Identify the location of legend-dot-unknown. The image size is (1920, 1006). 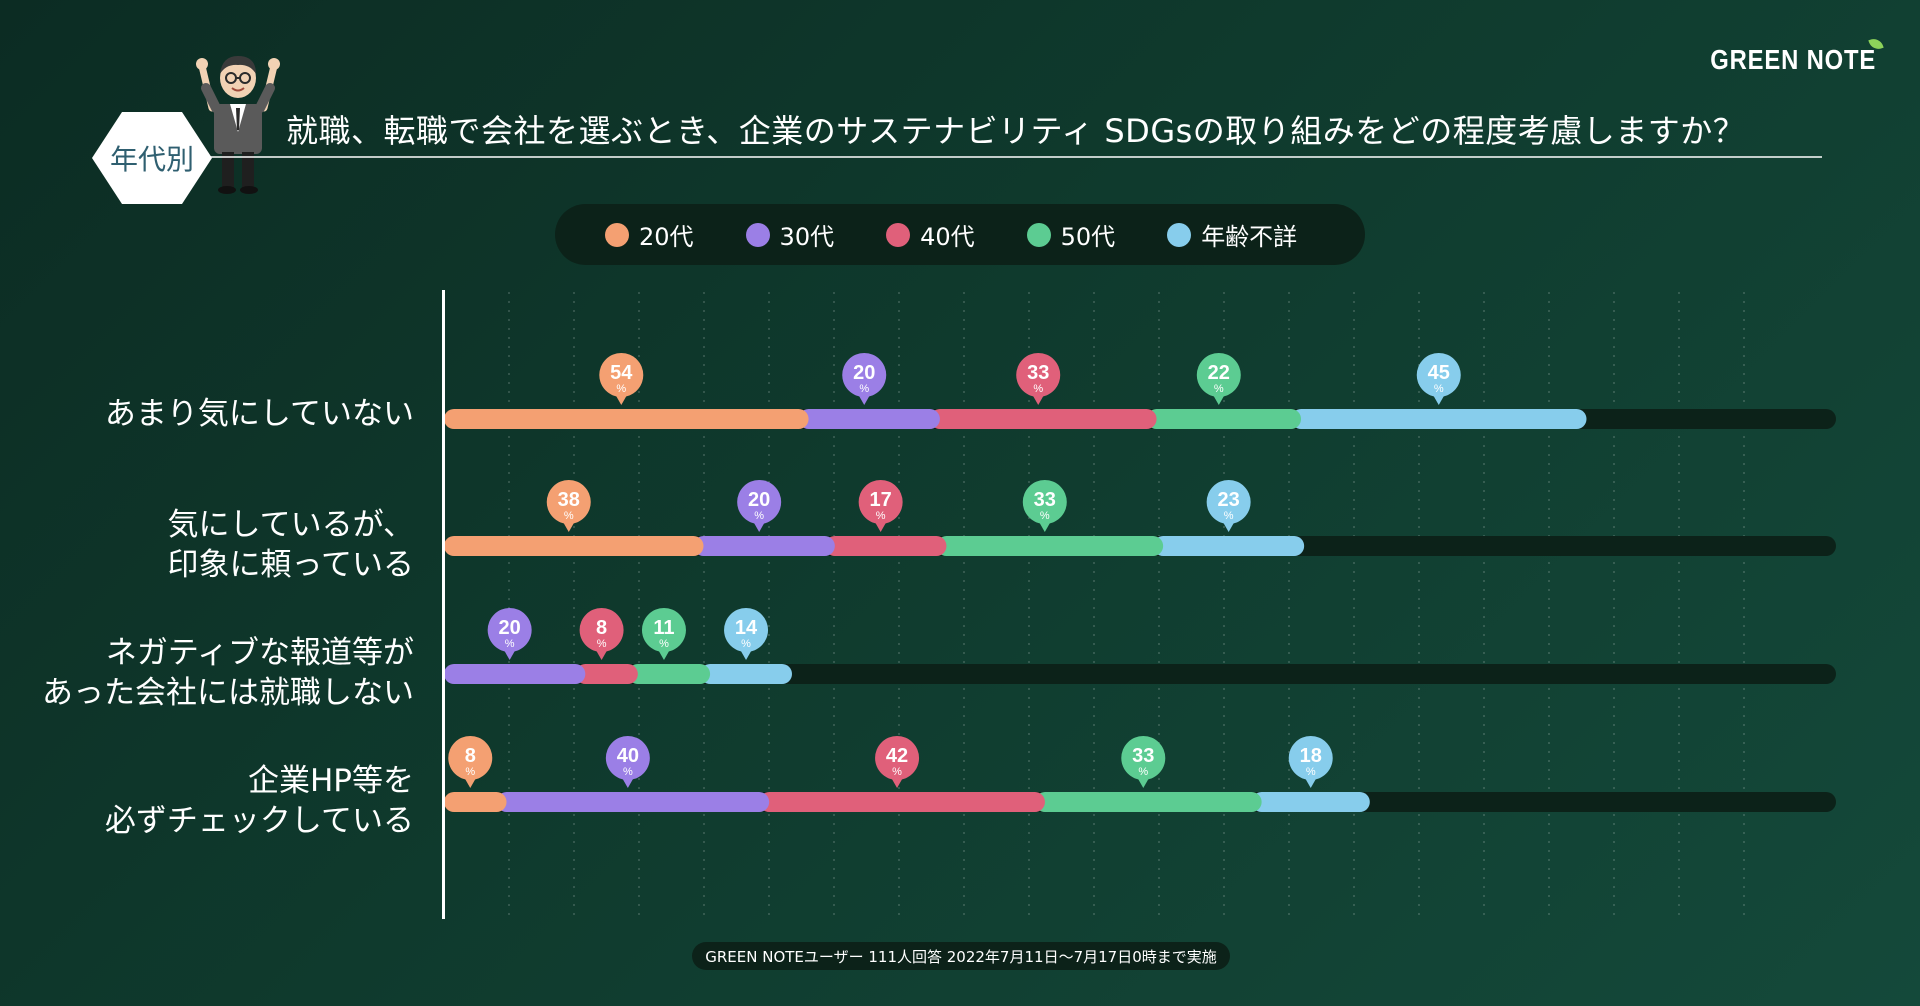
(1179, 234).